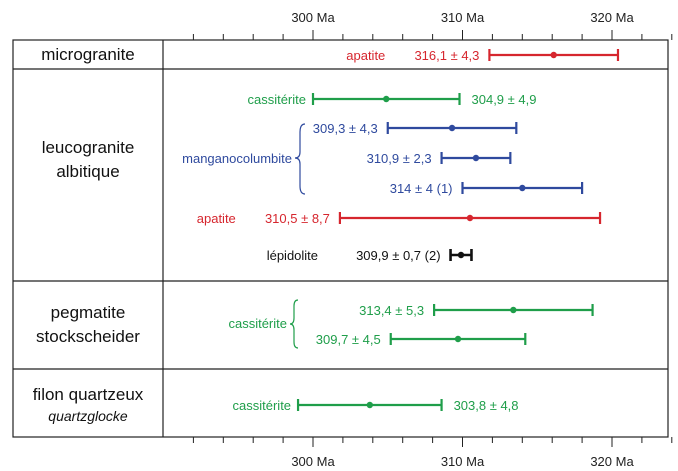  Describe the element at coordinates (348, 339) in the screenshot. I see `age-label: 309,7 ± 4,5` at that location.